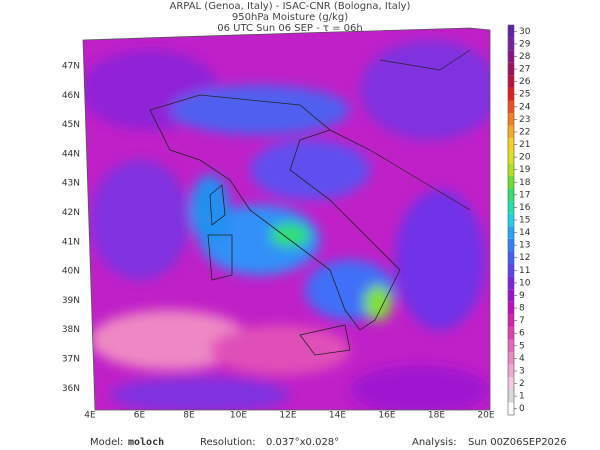 The image size is (600, 450). Describe the element at coordinates (71, 96) in the screenshot. I see `lat-label: 46N` at that location.